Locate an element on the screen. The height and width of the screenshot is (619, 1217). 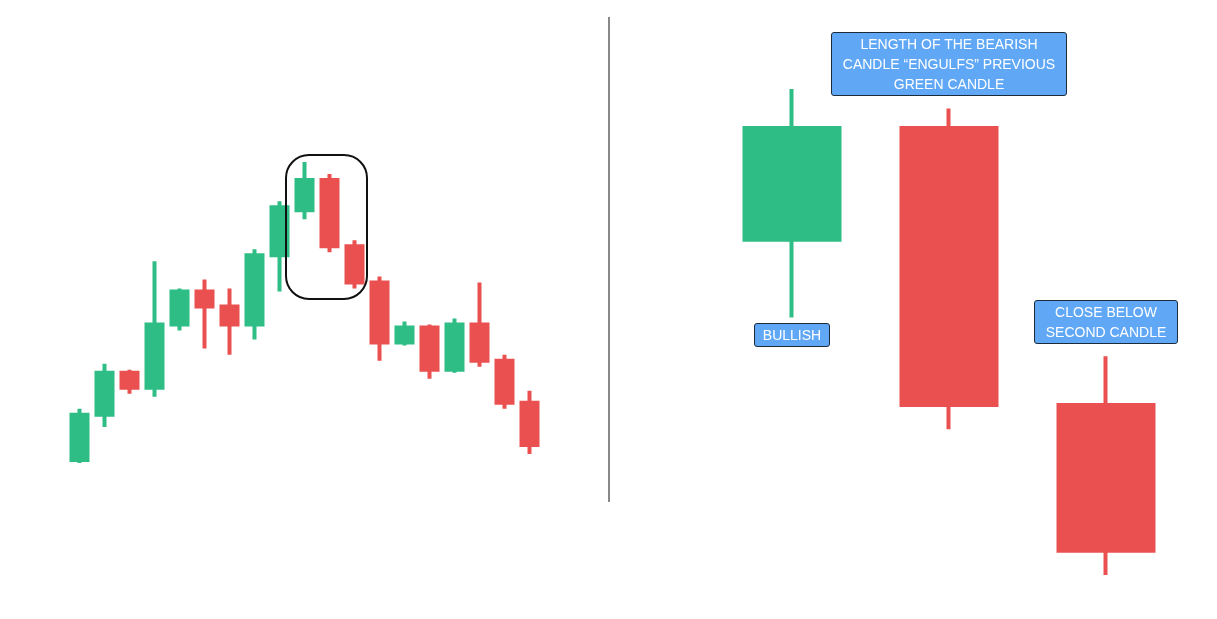
annotation: CLOSE BELOW SECOND CANDLE is located at coordinates (1106, 322).